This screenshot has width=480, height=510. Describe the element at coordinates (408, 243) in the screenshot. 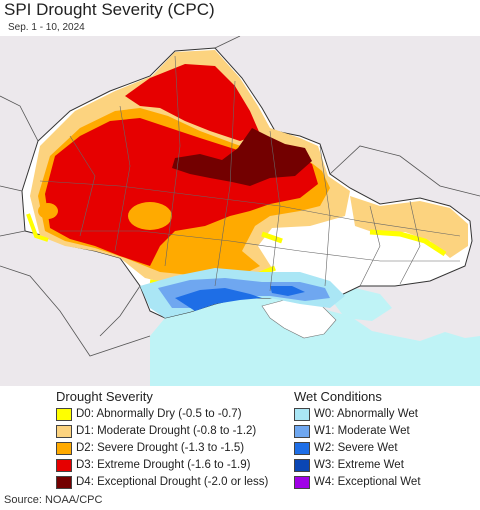

I see `drought-d0-east` at that location.